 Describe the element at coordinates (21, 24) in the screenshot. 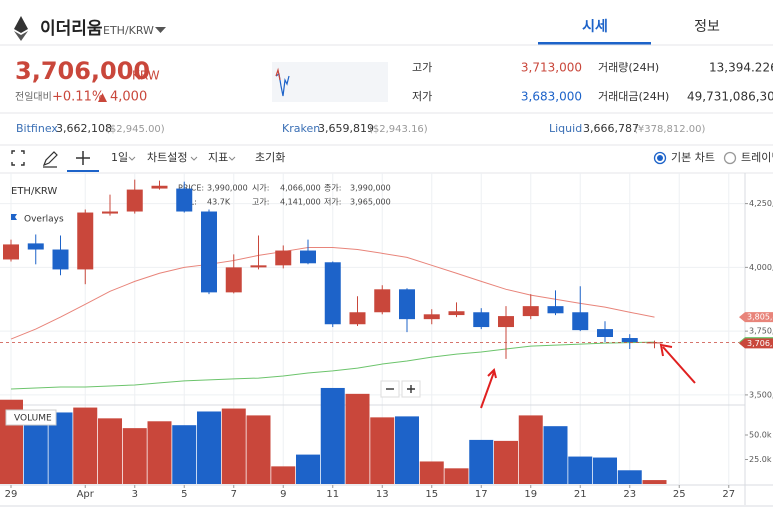

I see `eth-logo` at that location.